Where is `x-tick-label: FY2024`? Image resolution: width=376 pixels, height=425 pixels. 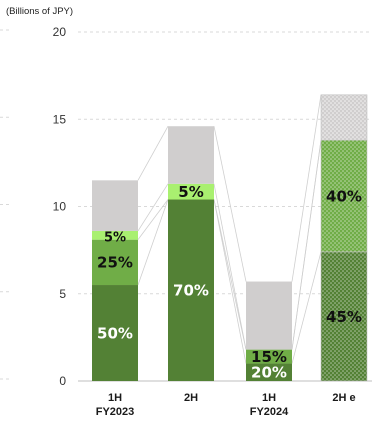
x-tick-label: FY2024 is located at coordinates (269, 412).